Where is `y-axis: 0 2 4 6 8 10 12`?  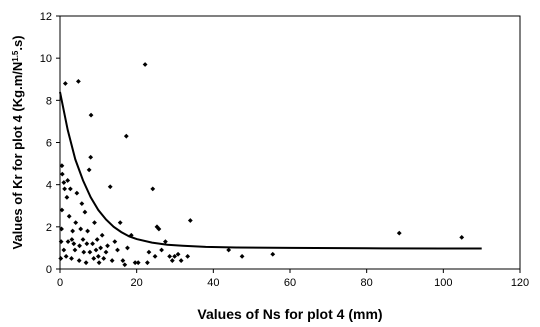 y-axis: 0 2 4 6 8 10 12 is located at coordinates (50, 143).